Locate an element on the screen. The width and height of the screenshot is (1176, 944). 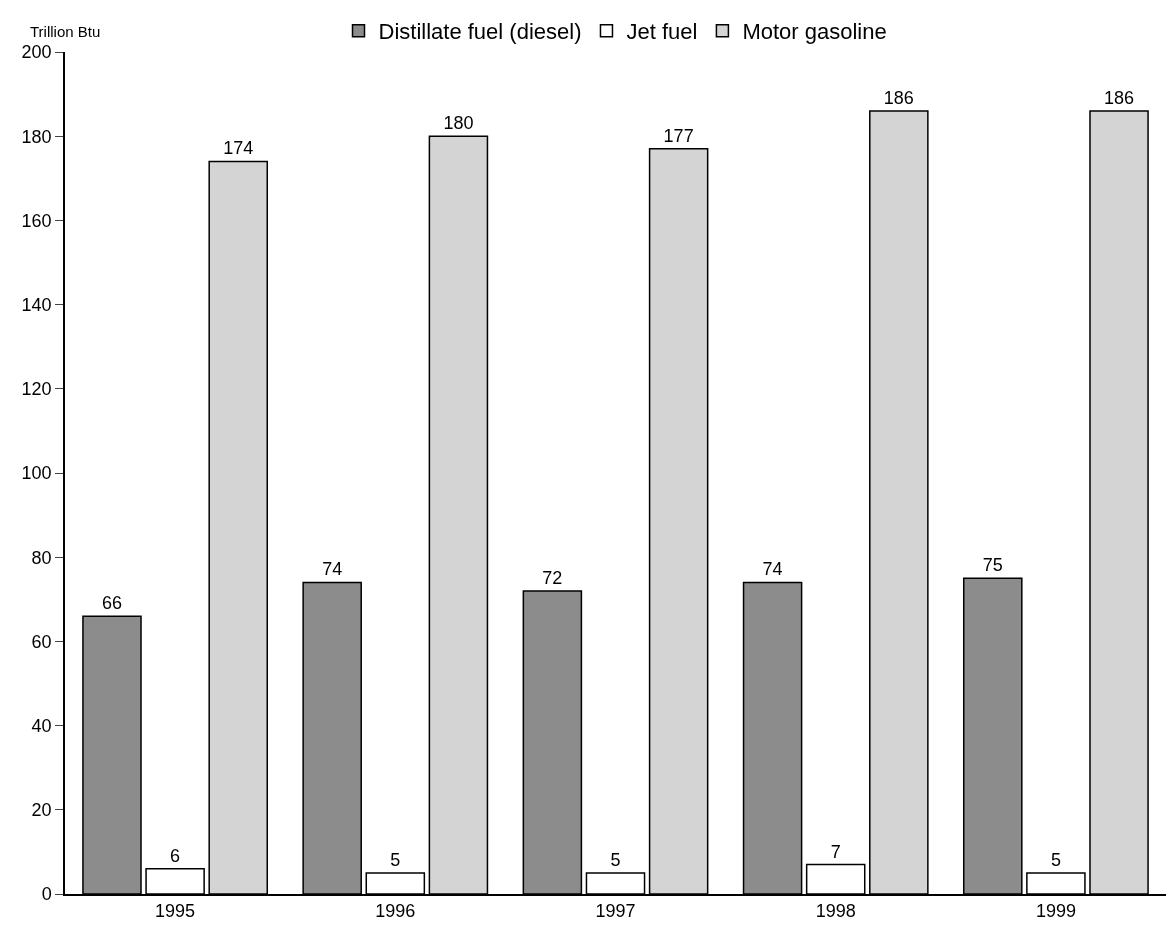
x-tick-label: 1997 is located at coordinates (615, 911).